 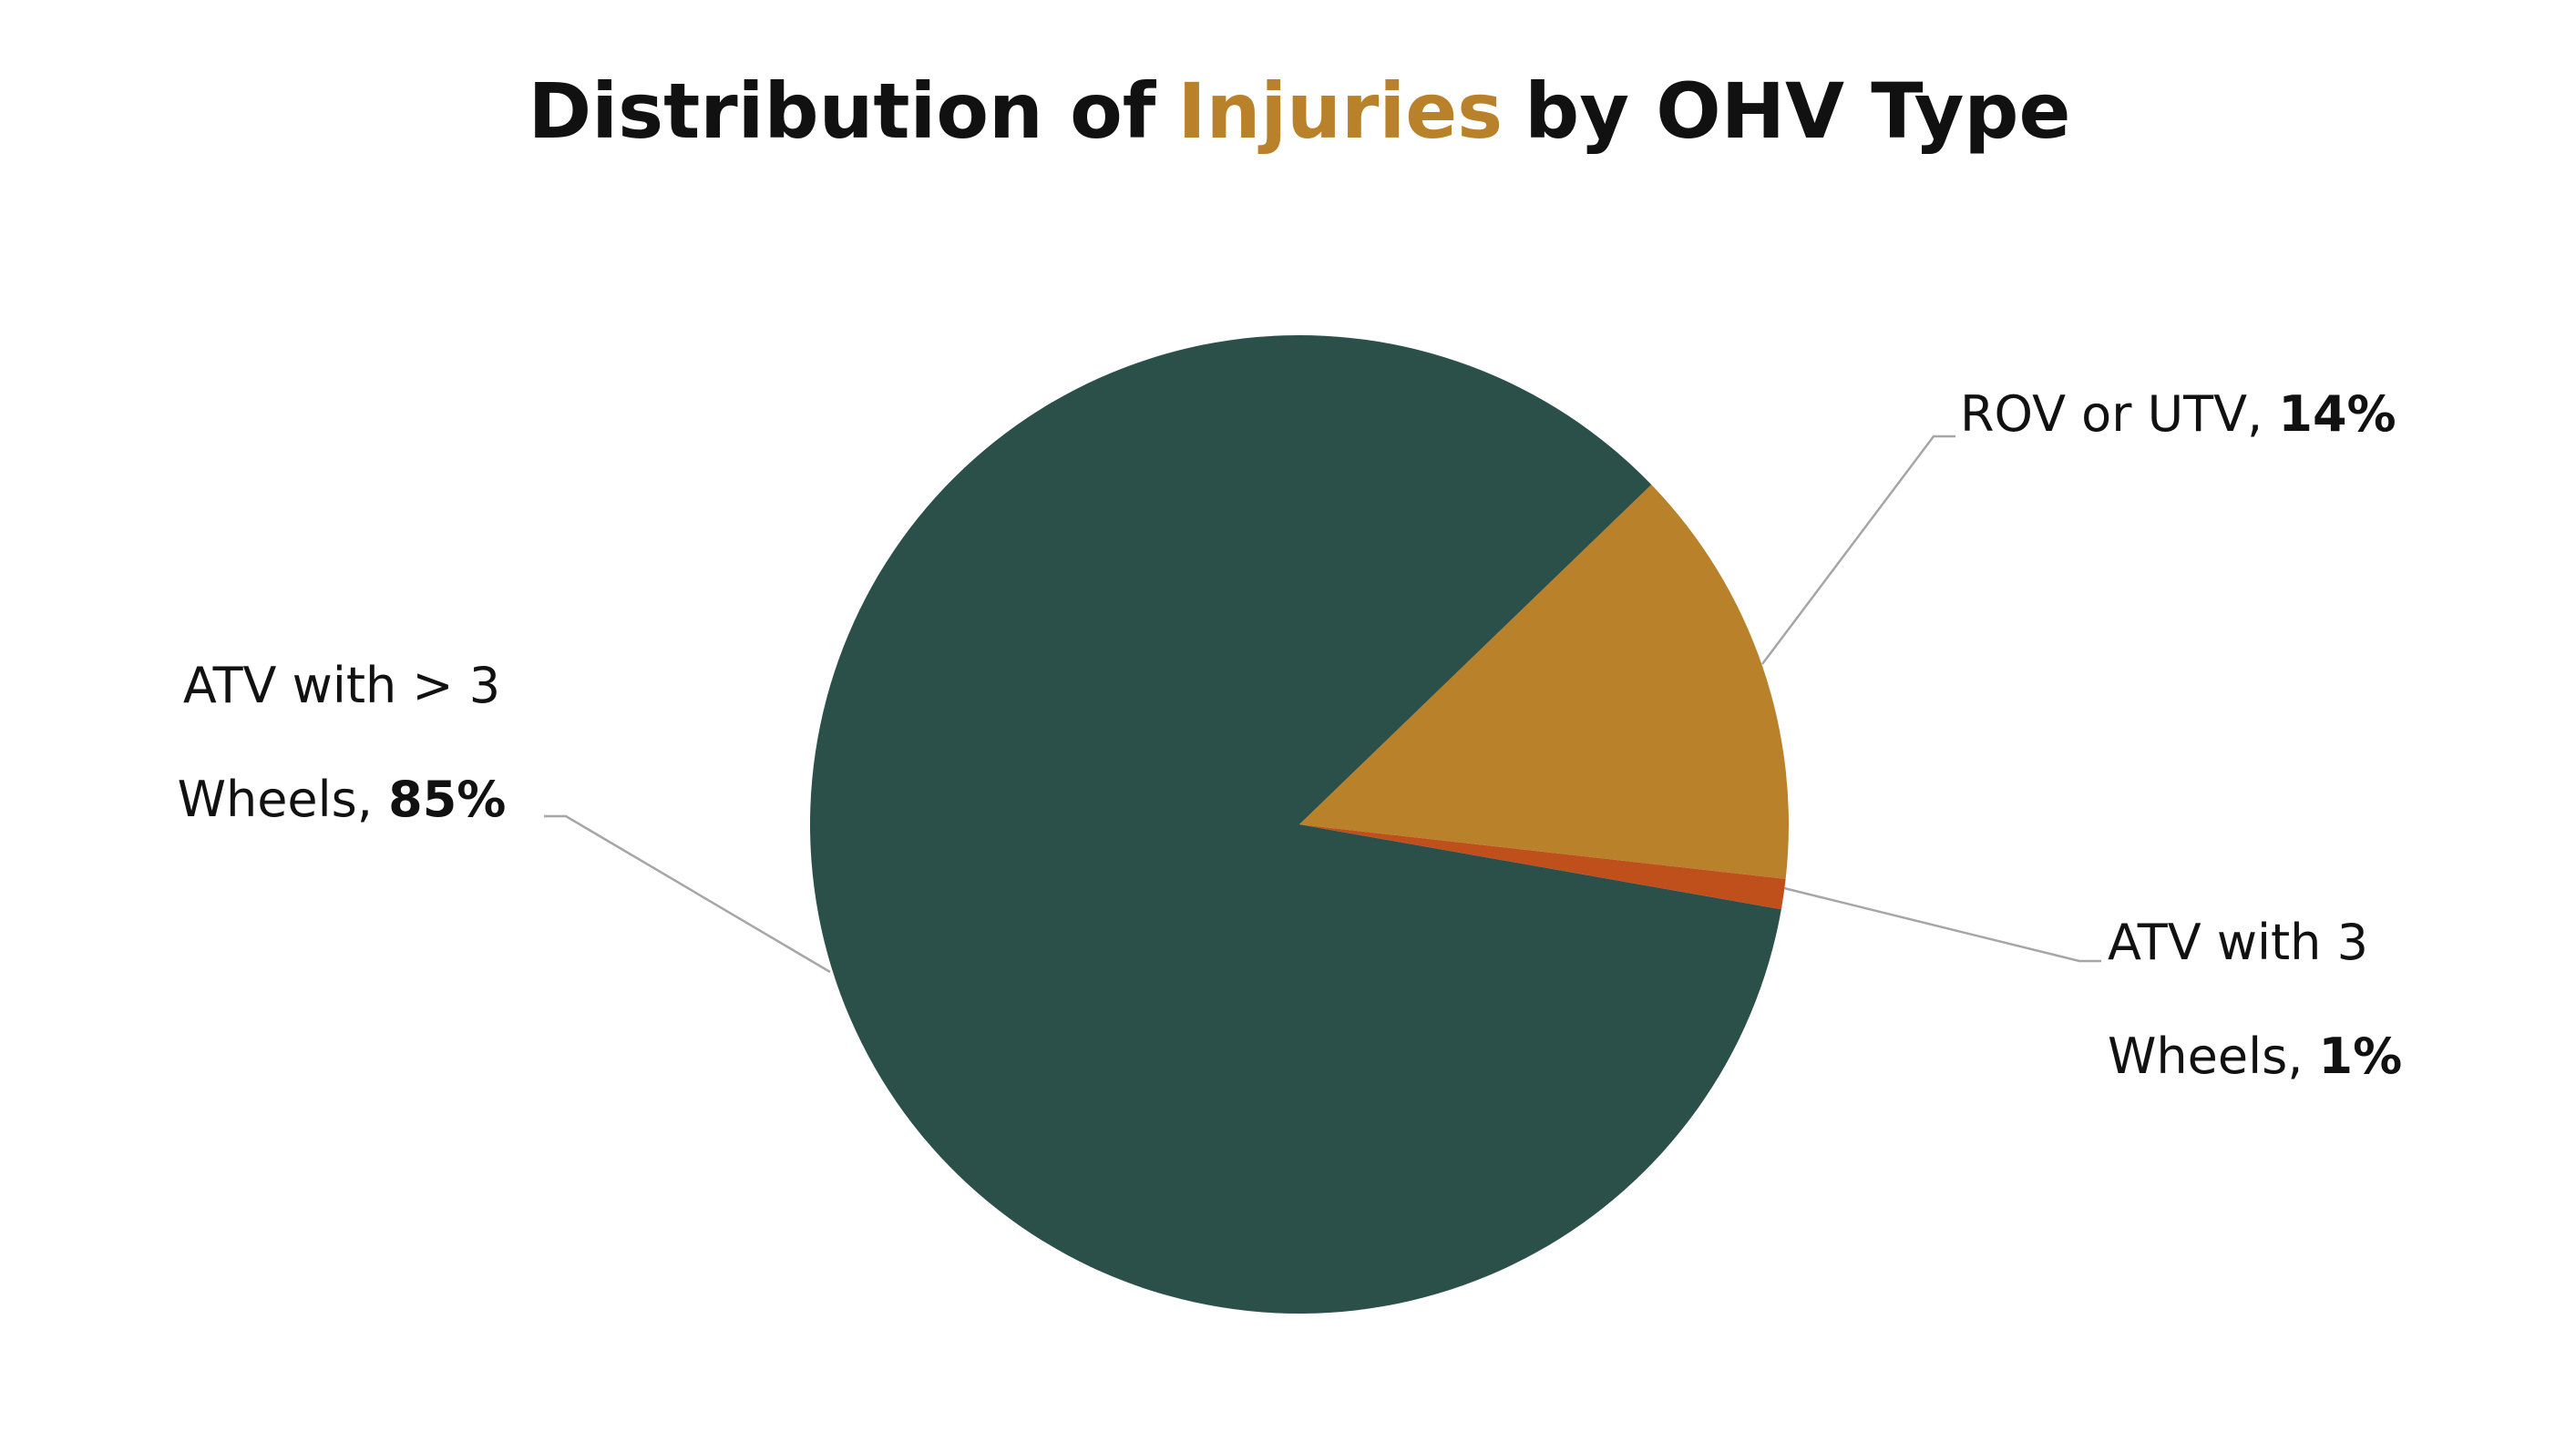 I want to click on title-highlight: Injuries, so click(x=1340, y=111).